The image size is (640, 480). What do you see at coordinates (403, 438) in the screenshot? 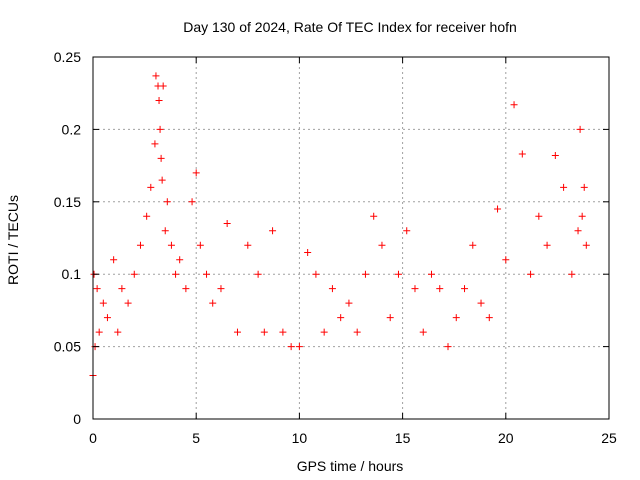
I see `x-tick-label: 15` at bounding box center [403, 438].